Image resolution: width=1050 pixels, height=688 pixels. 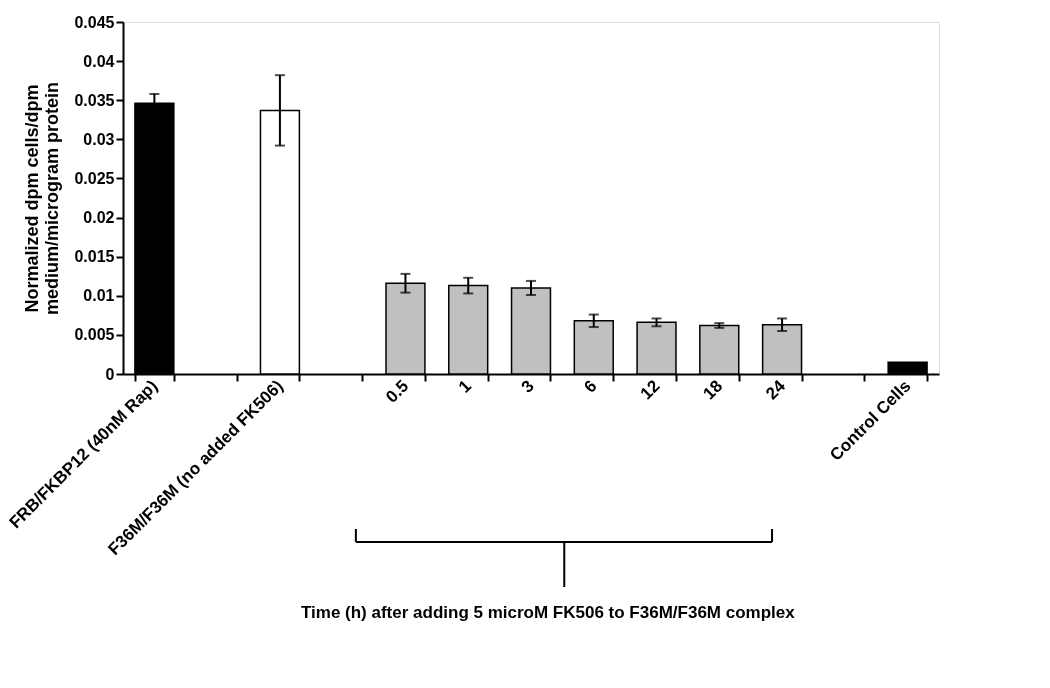 What do you see at coordinates (94, 257) in the screenshot?
I see `y-tick-label: 0.015` at bounding box center [94, 257].